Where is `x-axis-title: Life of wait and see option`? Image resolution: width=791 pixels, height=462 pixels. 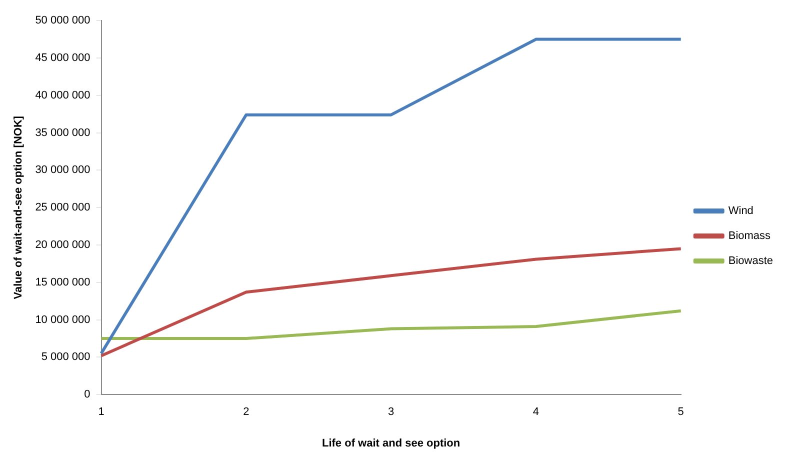 x-axis-title: Life of wait and see option is located at coordinates (391, 443).